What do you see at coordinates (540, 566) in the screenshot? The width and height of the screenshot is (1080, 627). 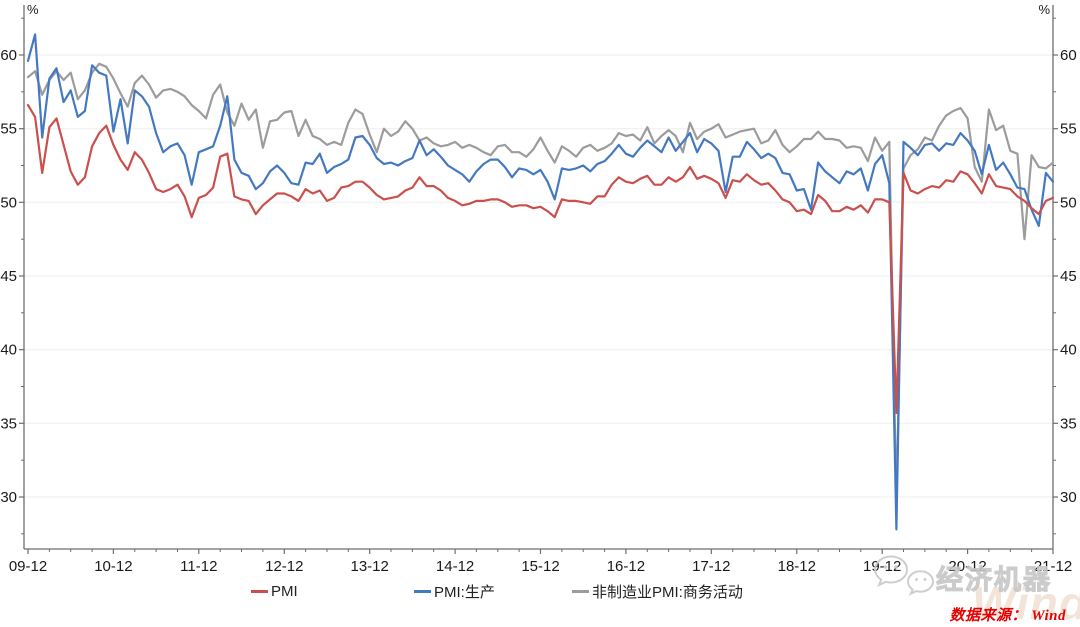 I see `x-axis-tick-label: 15-12` at bounding box center [540, 566].